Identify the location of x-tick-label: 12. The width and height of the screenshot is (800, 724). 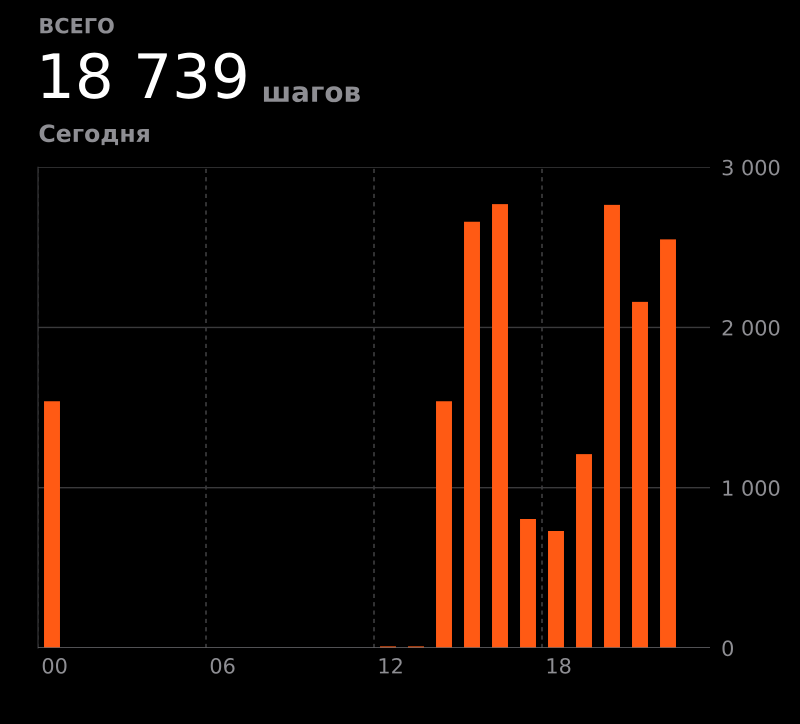
(391, 666).